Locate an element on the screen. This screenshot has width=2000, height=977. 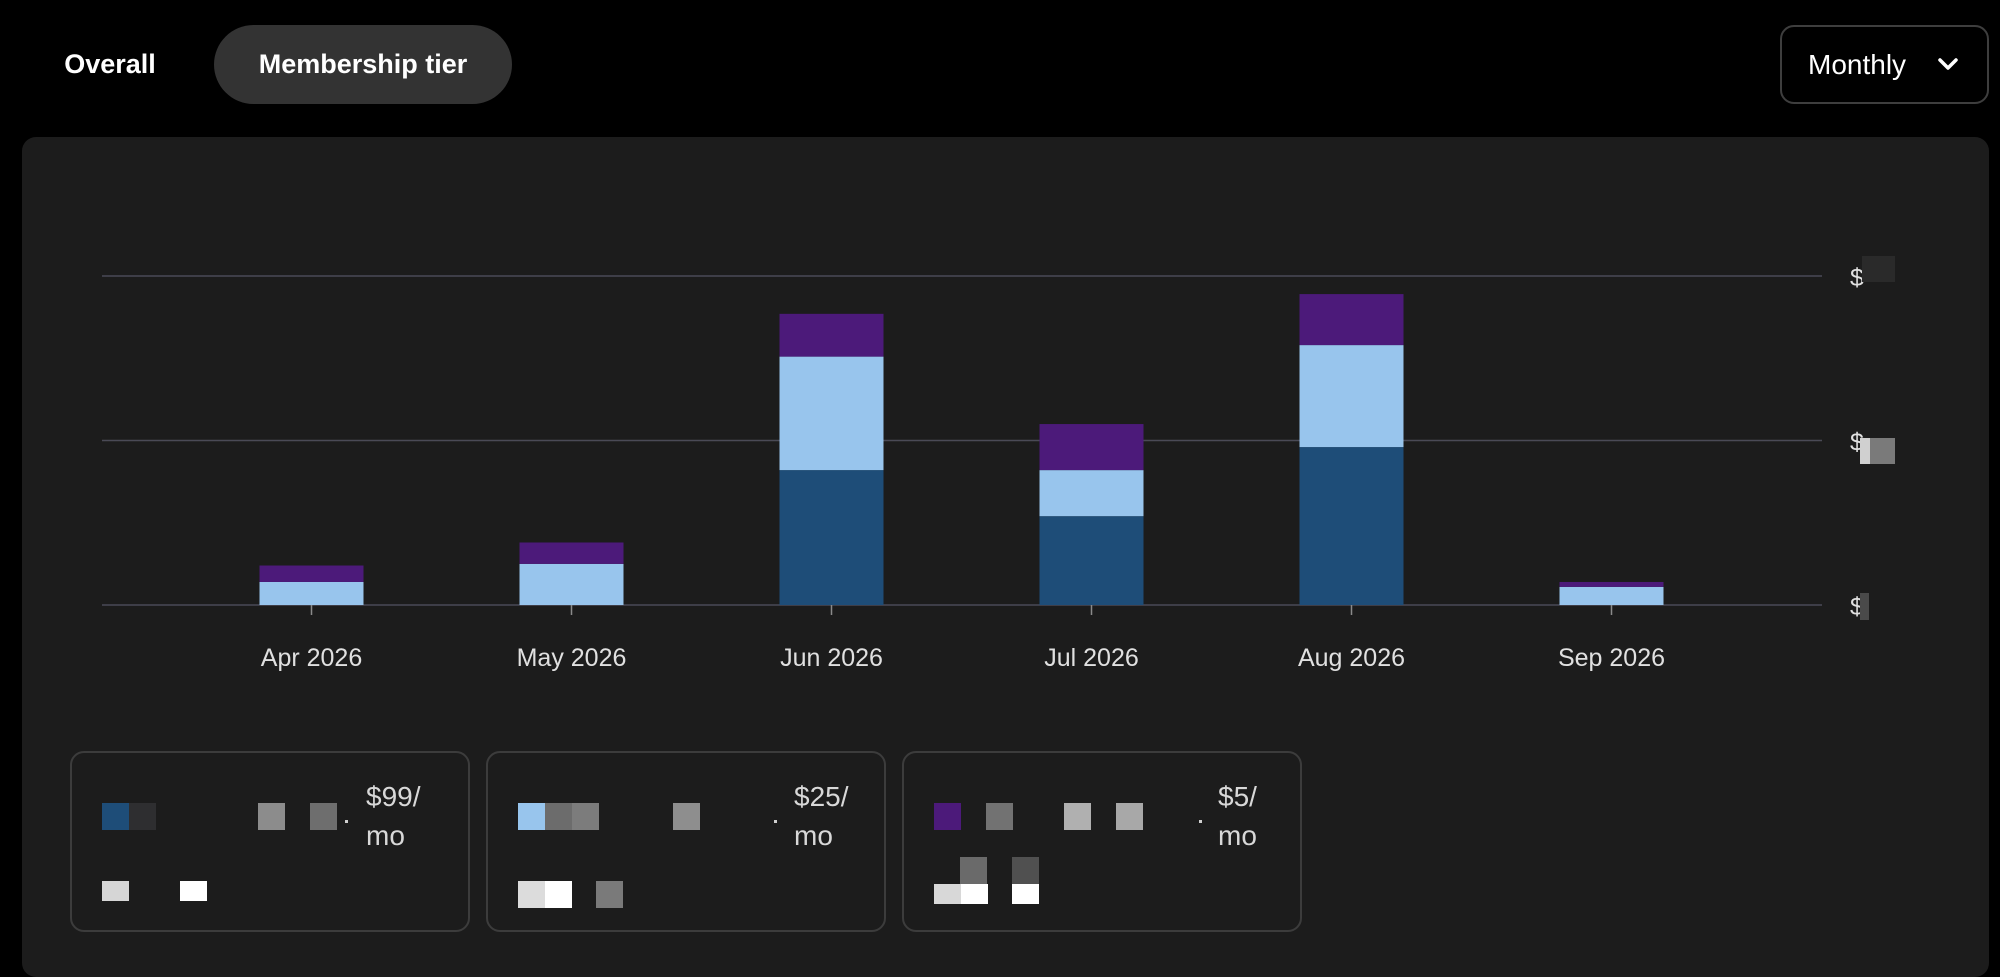
top-bar: Overall Membership tier Monthly is located at coordinates (1000, 65).